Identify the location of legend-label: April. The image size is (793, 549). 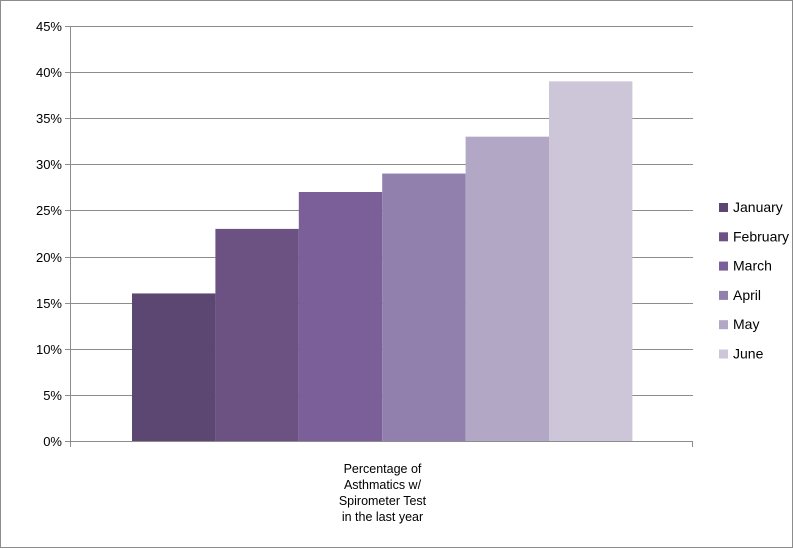
(747, 295).